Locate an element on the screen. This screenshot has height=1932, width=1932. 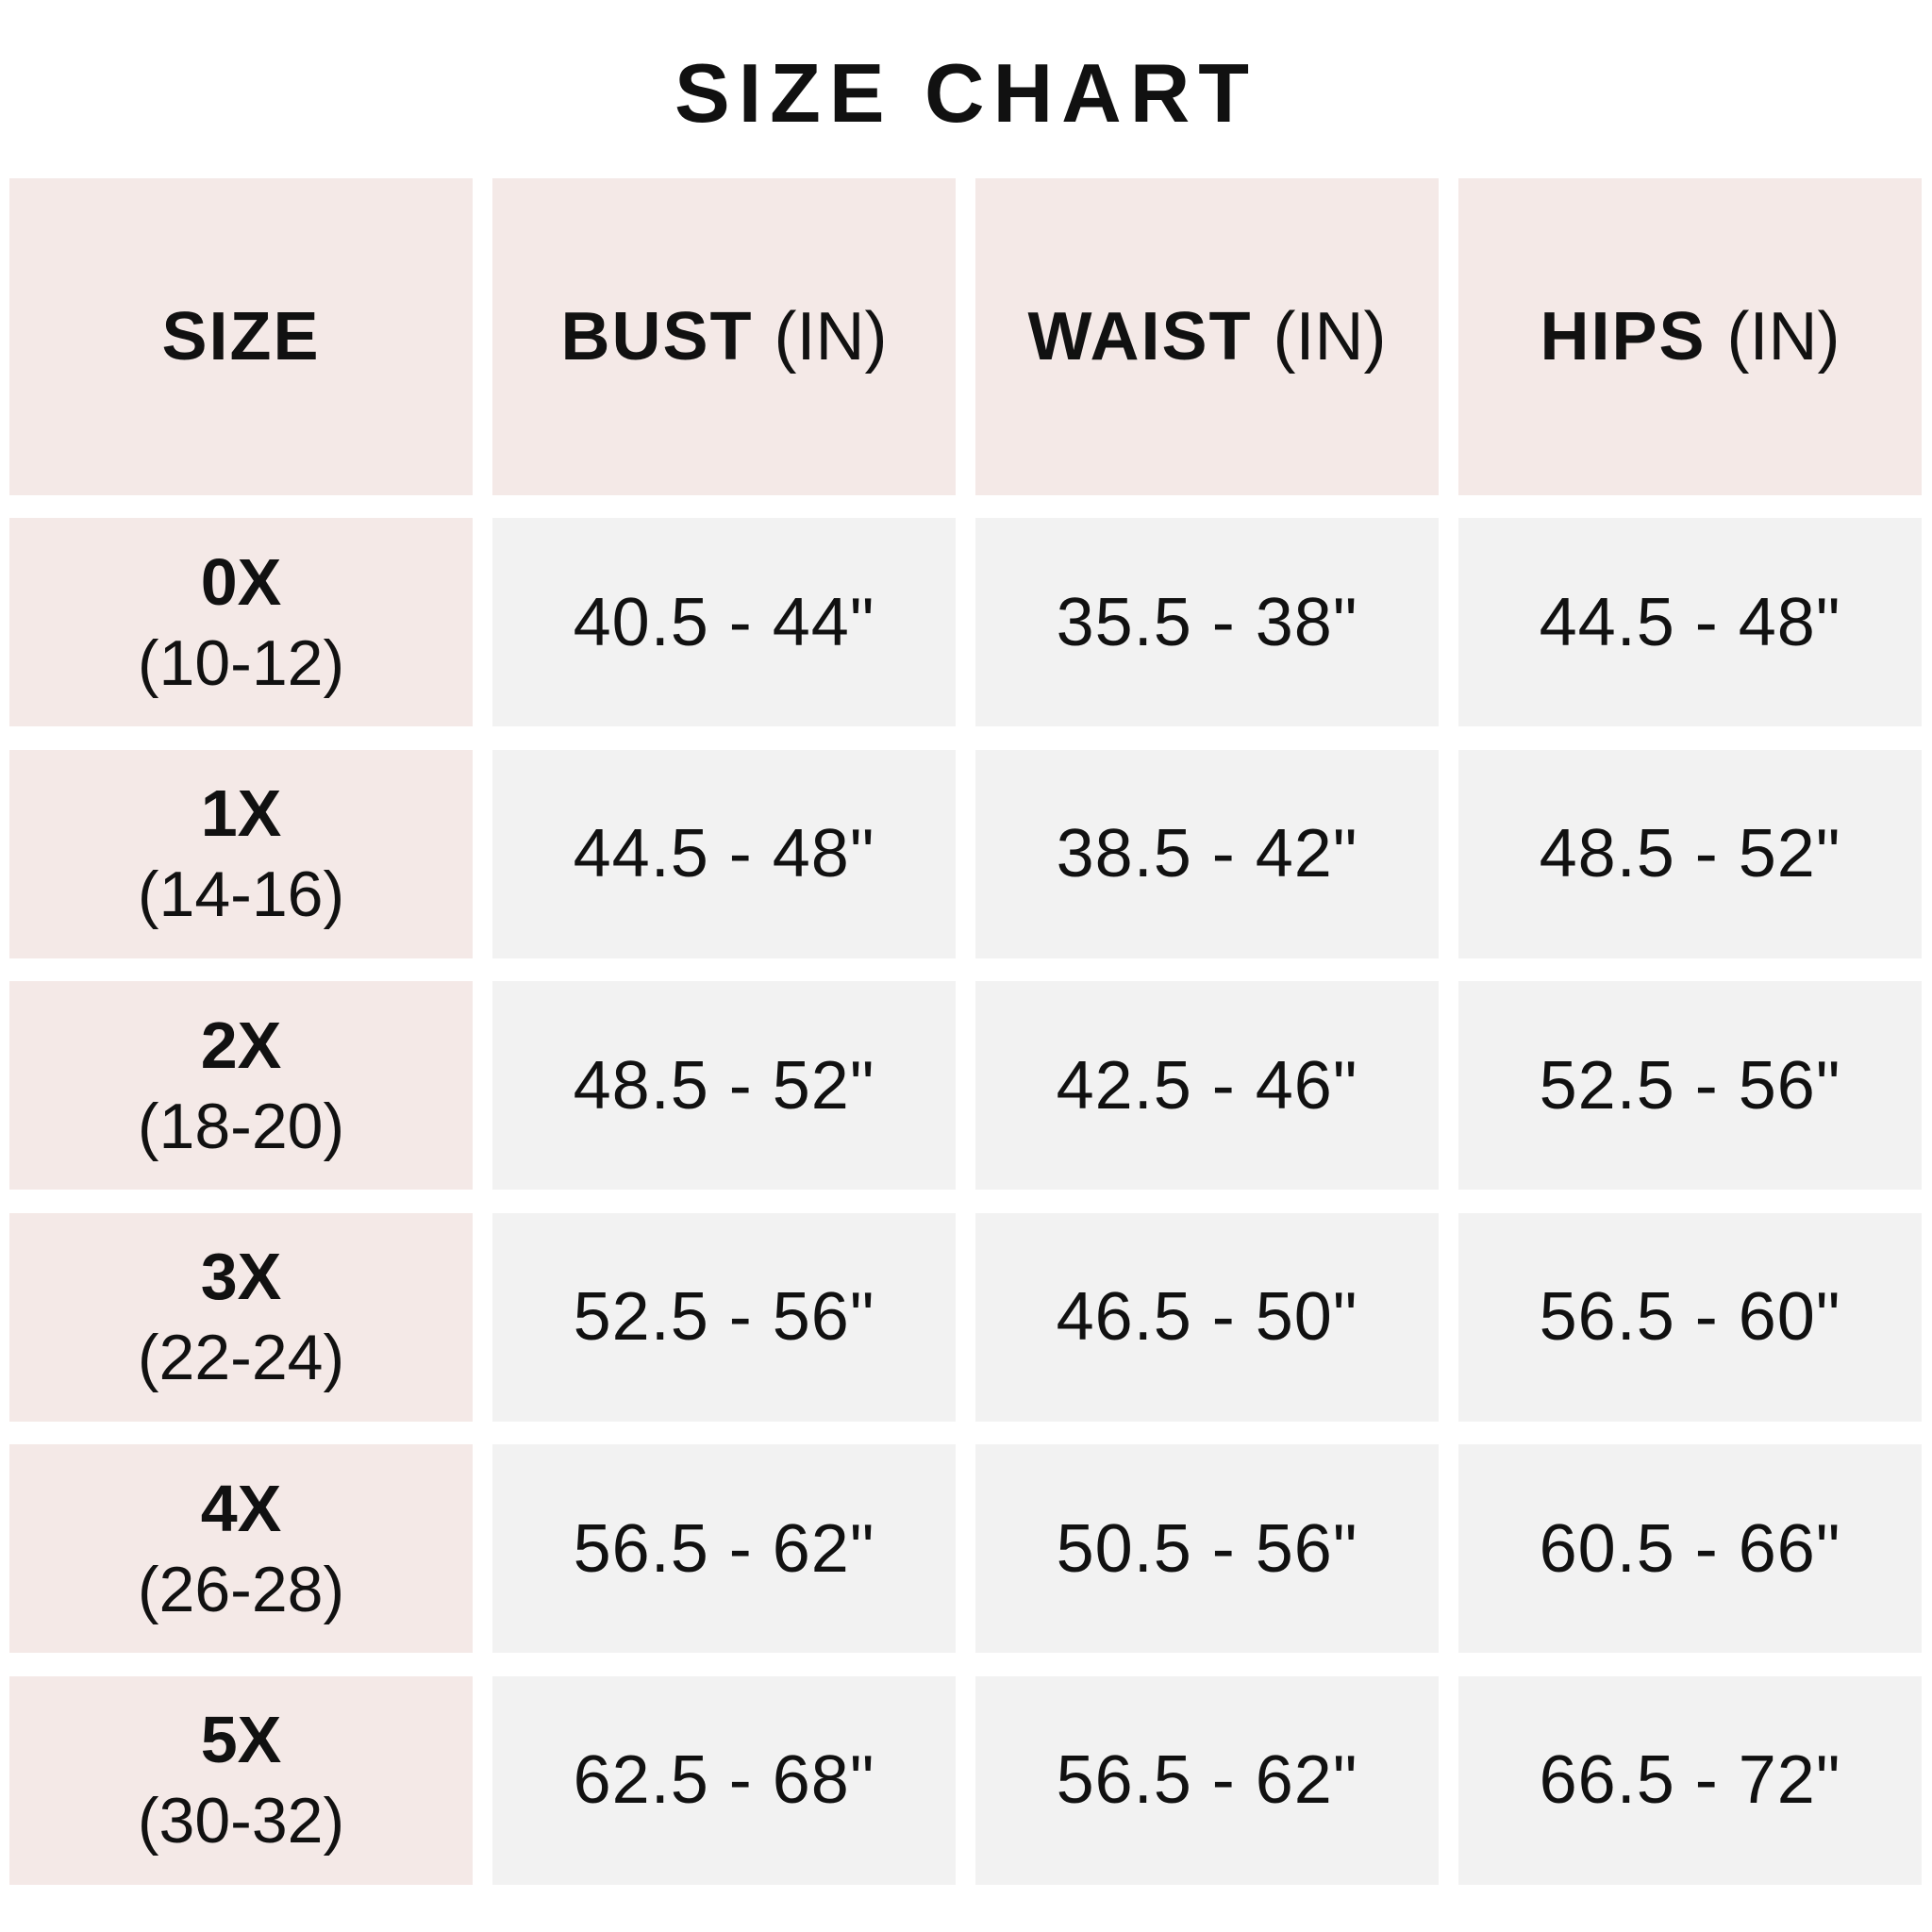
hips-value: 56.5 - 60" is located at coordinates (1690, 1317).